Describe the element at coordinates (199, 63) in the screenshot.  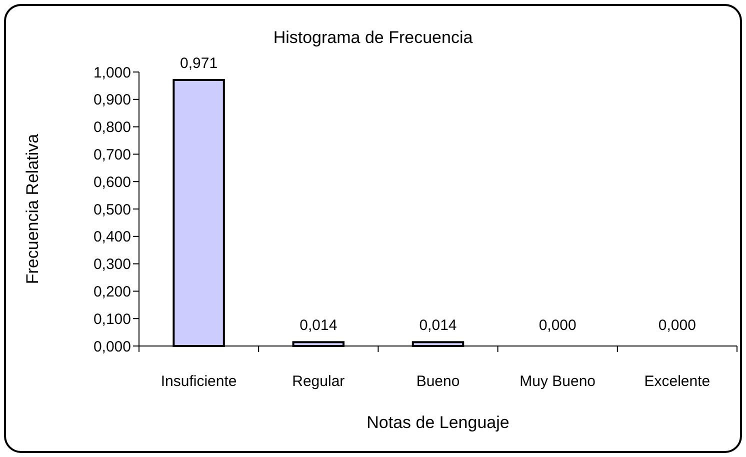
I see `data-label: 0,971` at that location.